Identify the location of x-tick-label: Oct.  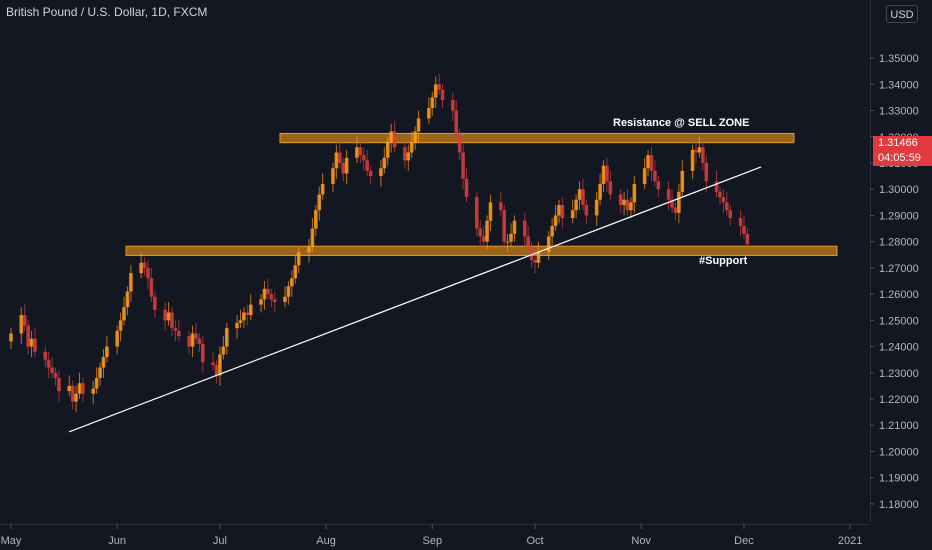
(534, 541).